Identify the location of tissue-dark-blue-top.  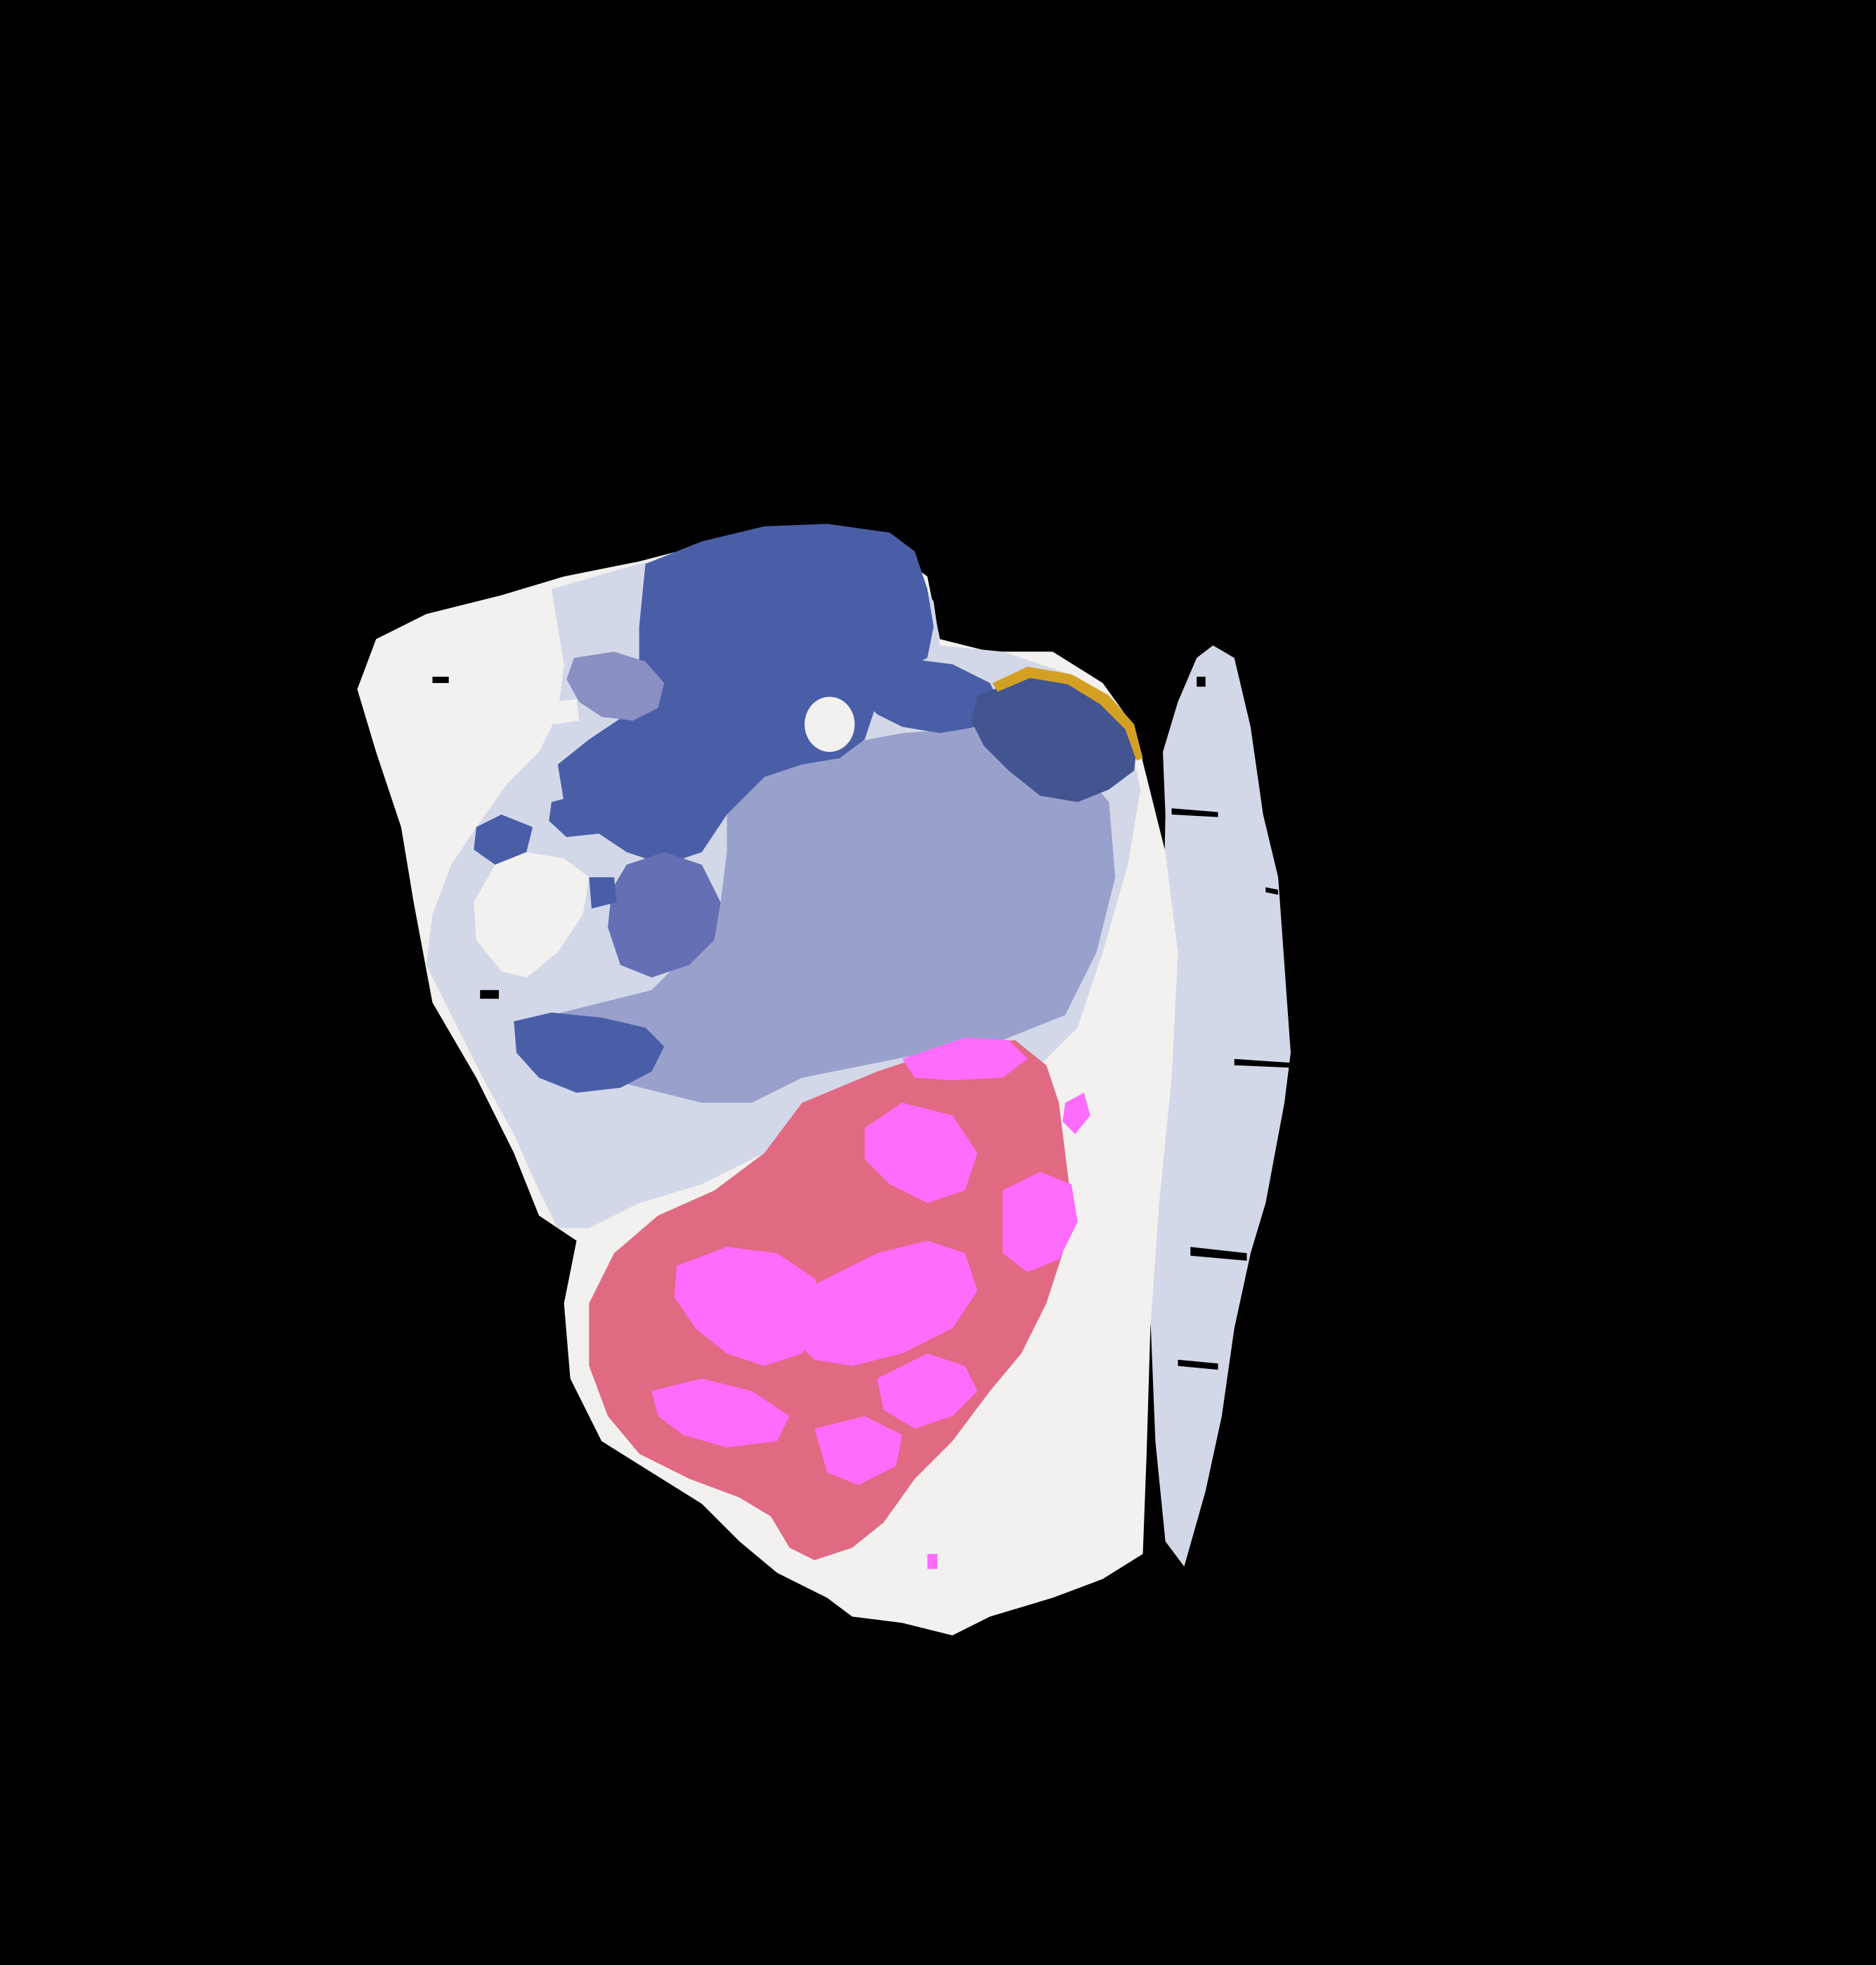
(746, 695).